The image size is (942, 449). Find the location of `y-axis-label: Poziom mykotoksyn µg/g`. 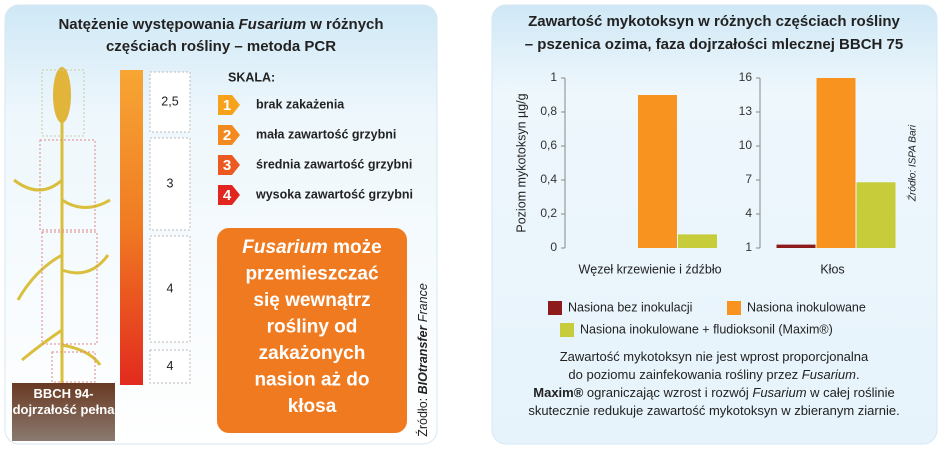

y-axis-label: Poziom mykotoksyn µg/g is located at coordinates (521, 162).